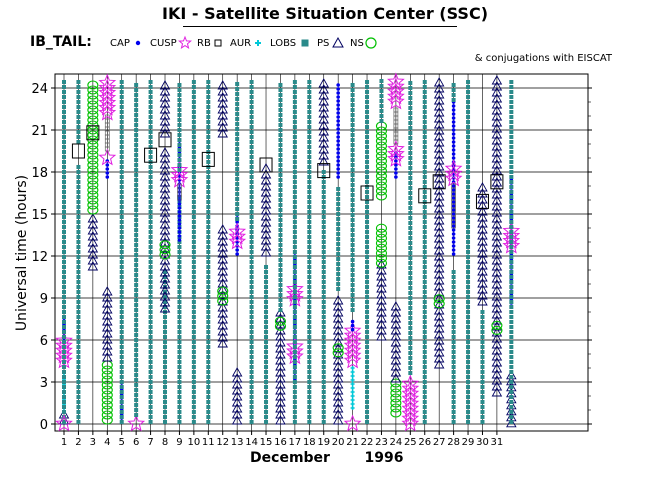  I want to click on segment-cusp, so click(511, 237).